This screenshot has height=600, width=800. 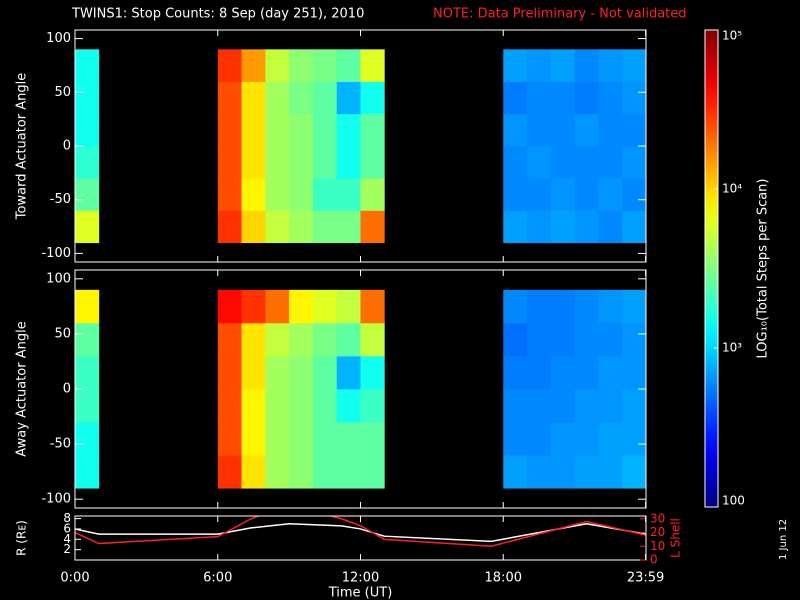 I want to click on note: NOTE: Data Preliminary - Not validated, so click(x=560, y=14).